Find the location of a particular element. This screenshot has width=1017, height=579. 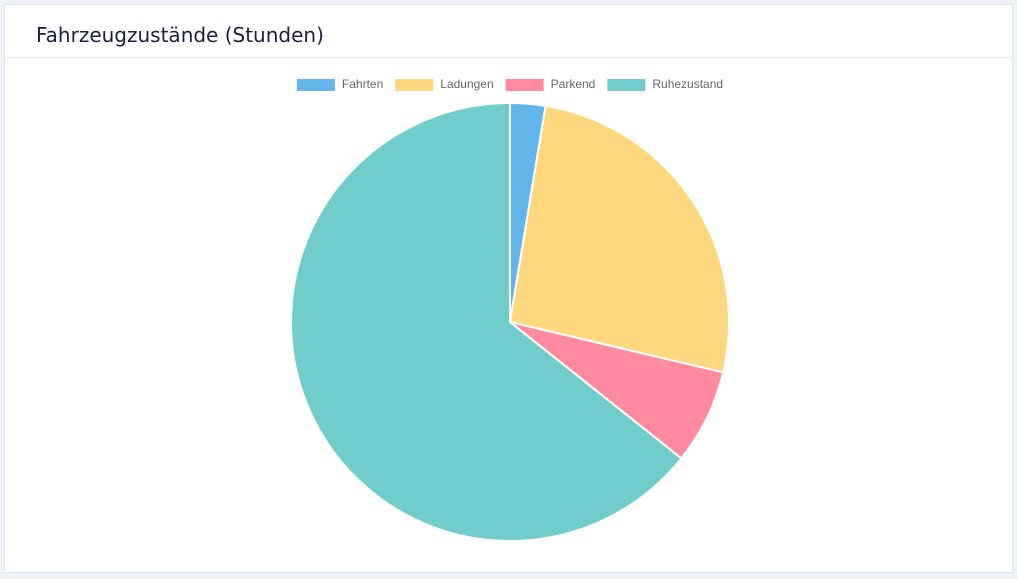

legend-label: Ruhezustand is located at coordinates (687, 84).